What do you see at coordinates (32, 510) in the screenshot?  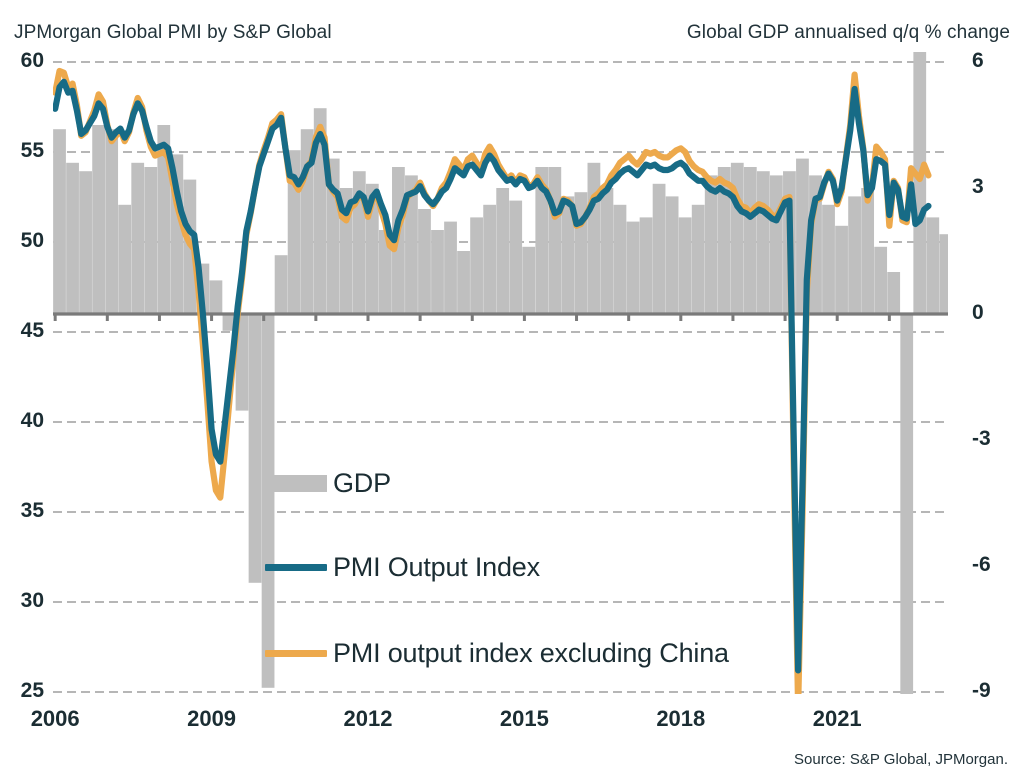 I see `left-axis-tick-35: 35` at bounding box center [32, 510].